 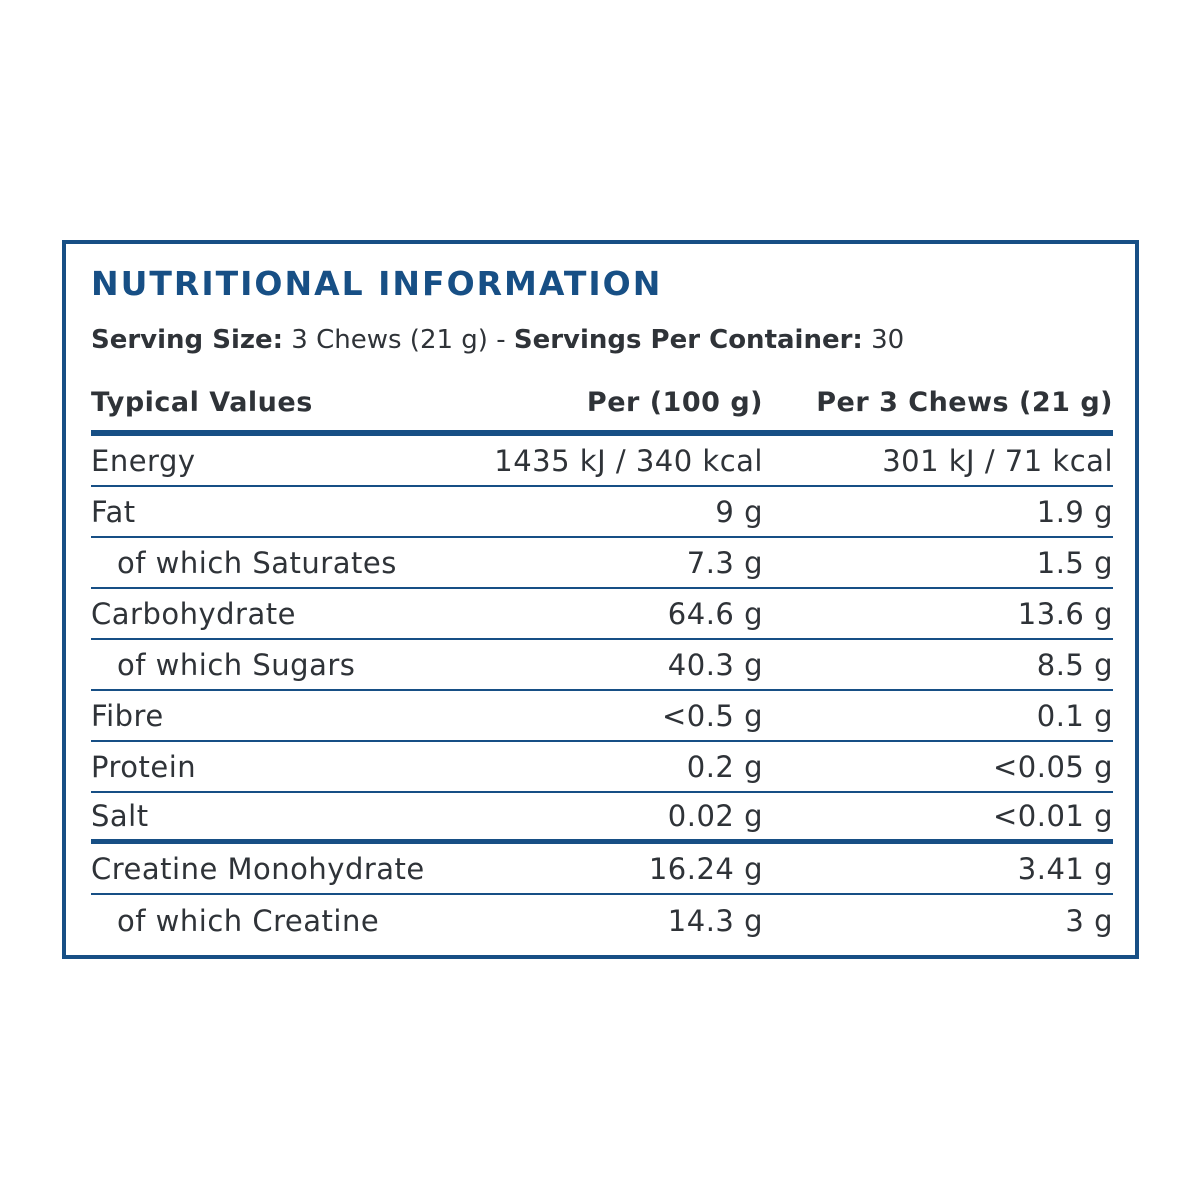 What do you see at coordinates (202, 402) in the screenshot?
I see `header-typical-values: Typical Values` at bounding box center [202, 402].